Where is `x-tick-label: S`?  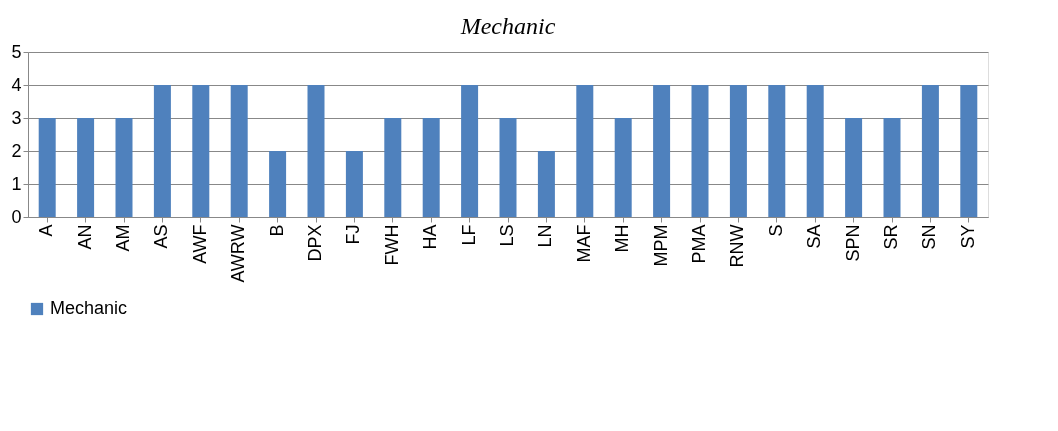
x-tick-label: S is located at coordinates (775, 230).